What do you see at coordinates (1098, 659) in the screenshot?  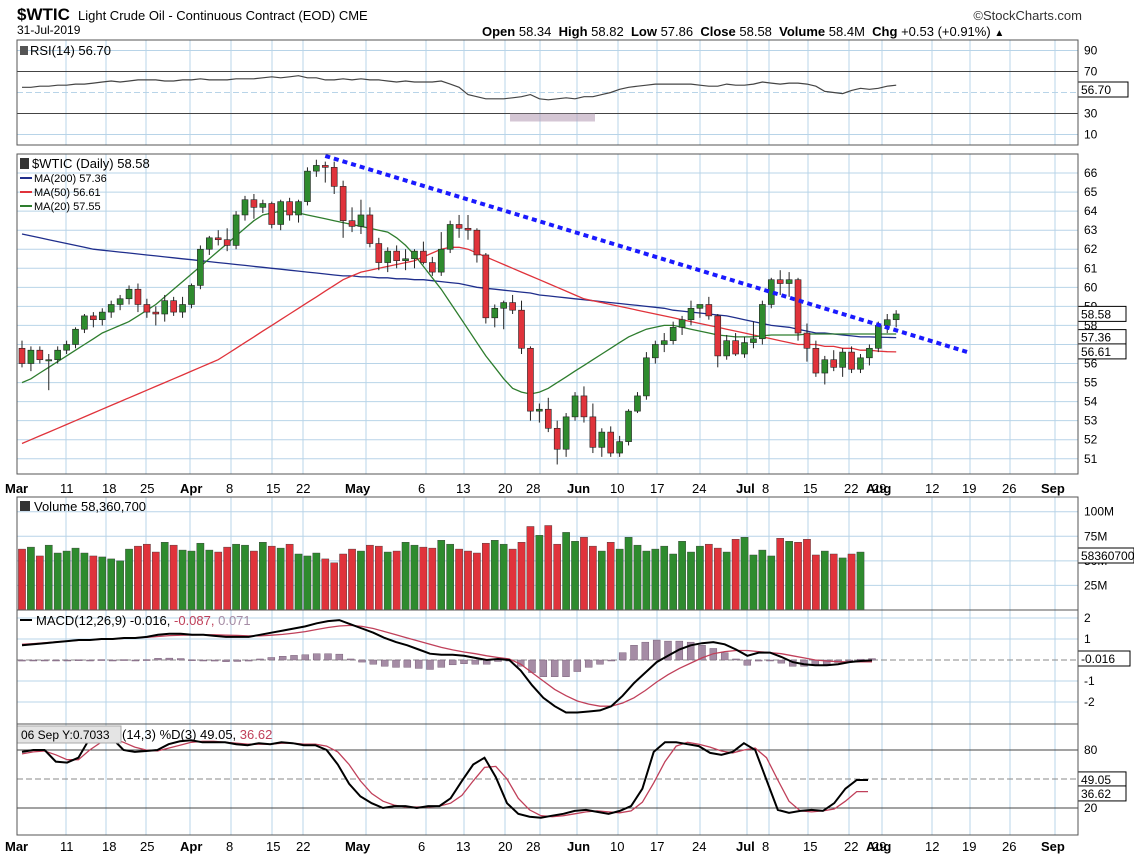 I see `macd-last-label-text: -0.016` at bounding box center [1098, 659].